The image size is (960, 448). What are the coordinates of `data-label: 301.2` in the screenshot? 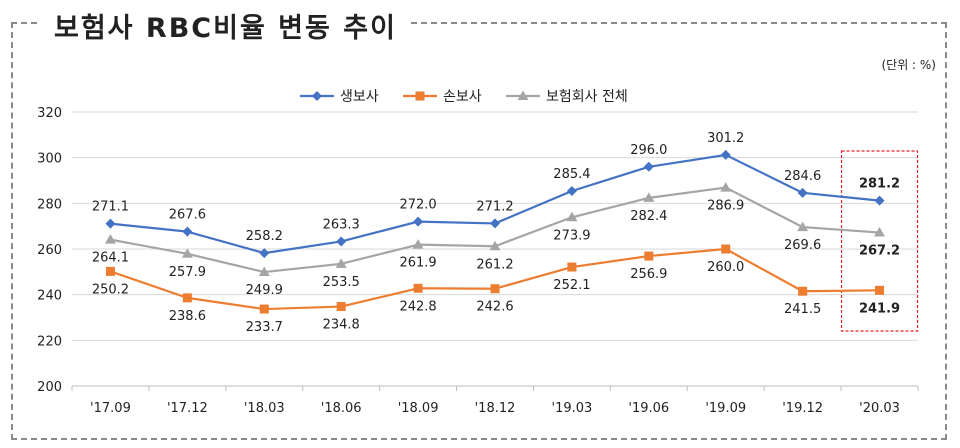 It's located at (725, 138).